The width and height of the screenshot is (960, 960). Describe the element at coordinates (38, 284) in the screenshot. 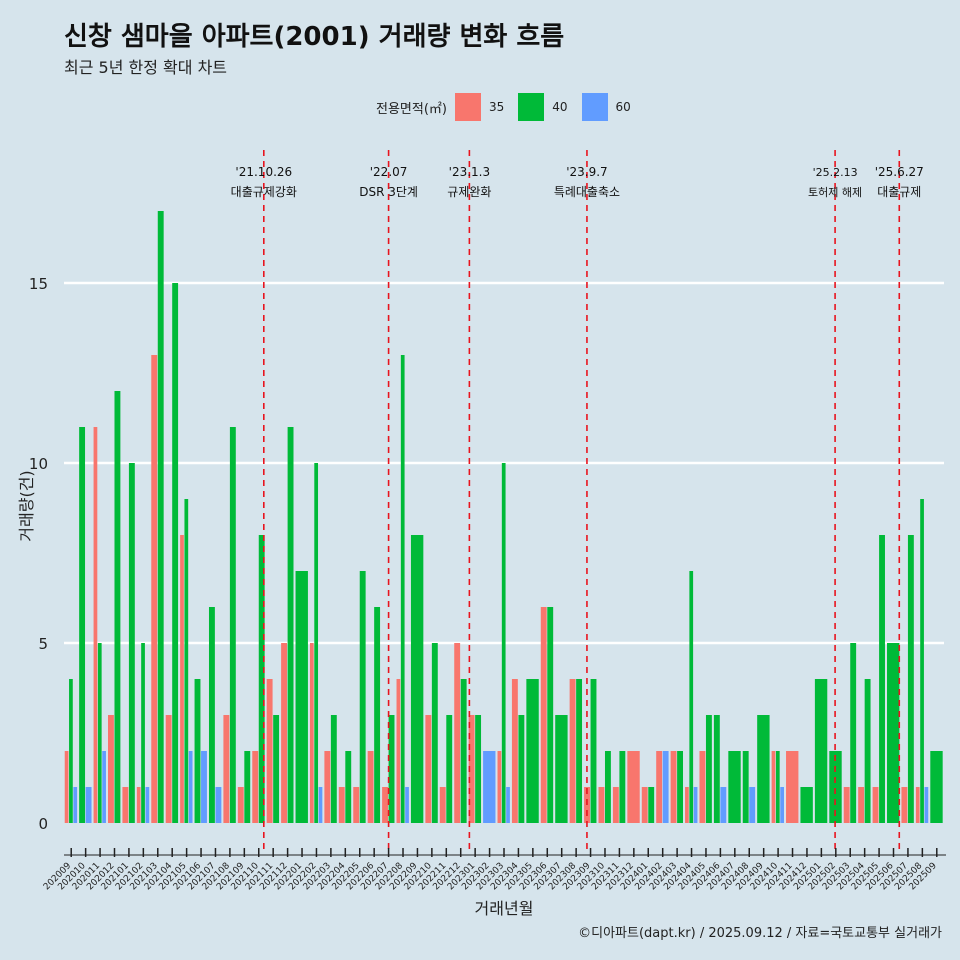

I see `y-tick-label-15: 15` at that location.